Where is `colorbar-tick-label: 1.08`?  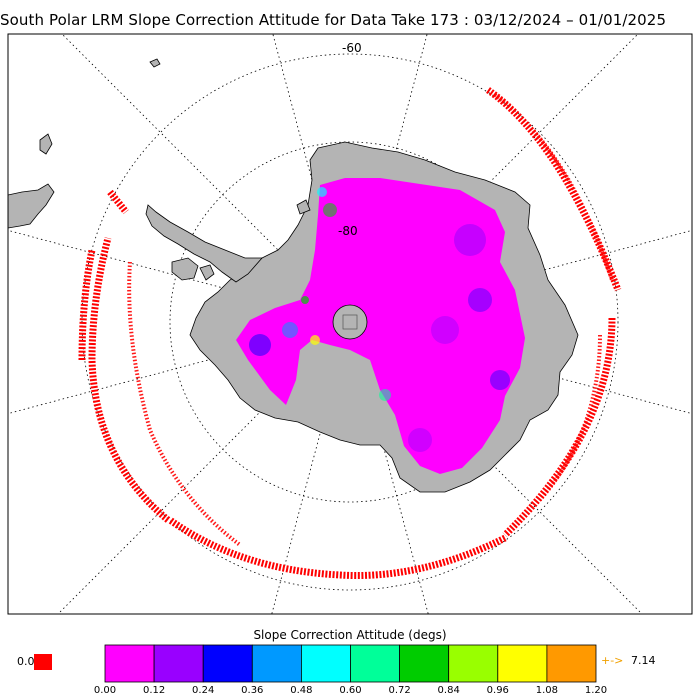
colorbar-tick-label: 1.08 is located at coordinates (547, 690).